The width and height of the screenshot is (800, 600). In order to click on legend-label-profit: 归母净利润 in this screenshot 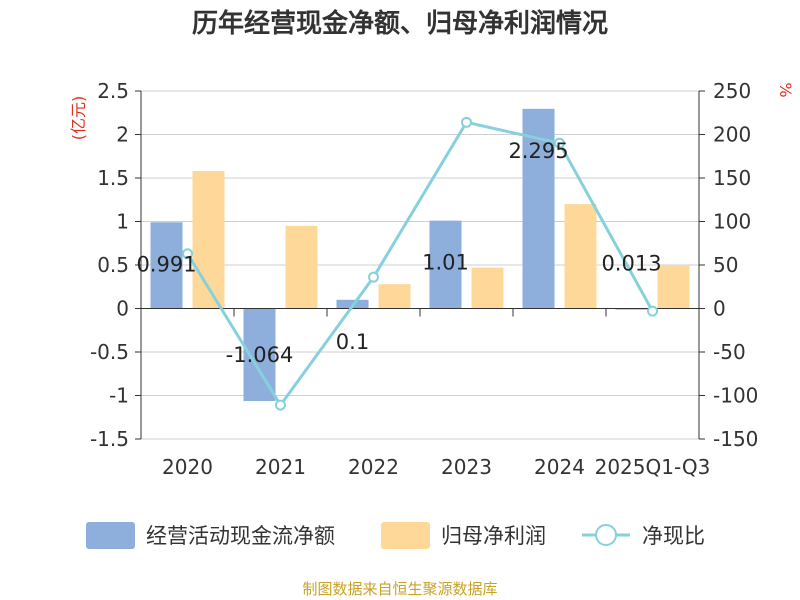, I will do `click(493, 536)`.